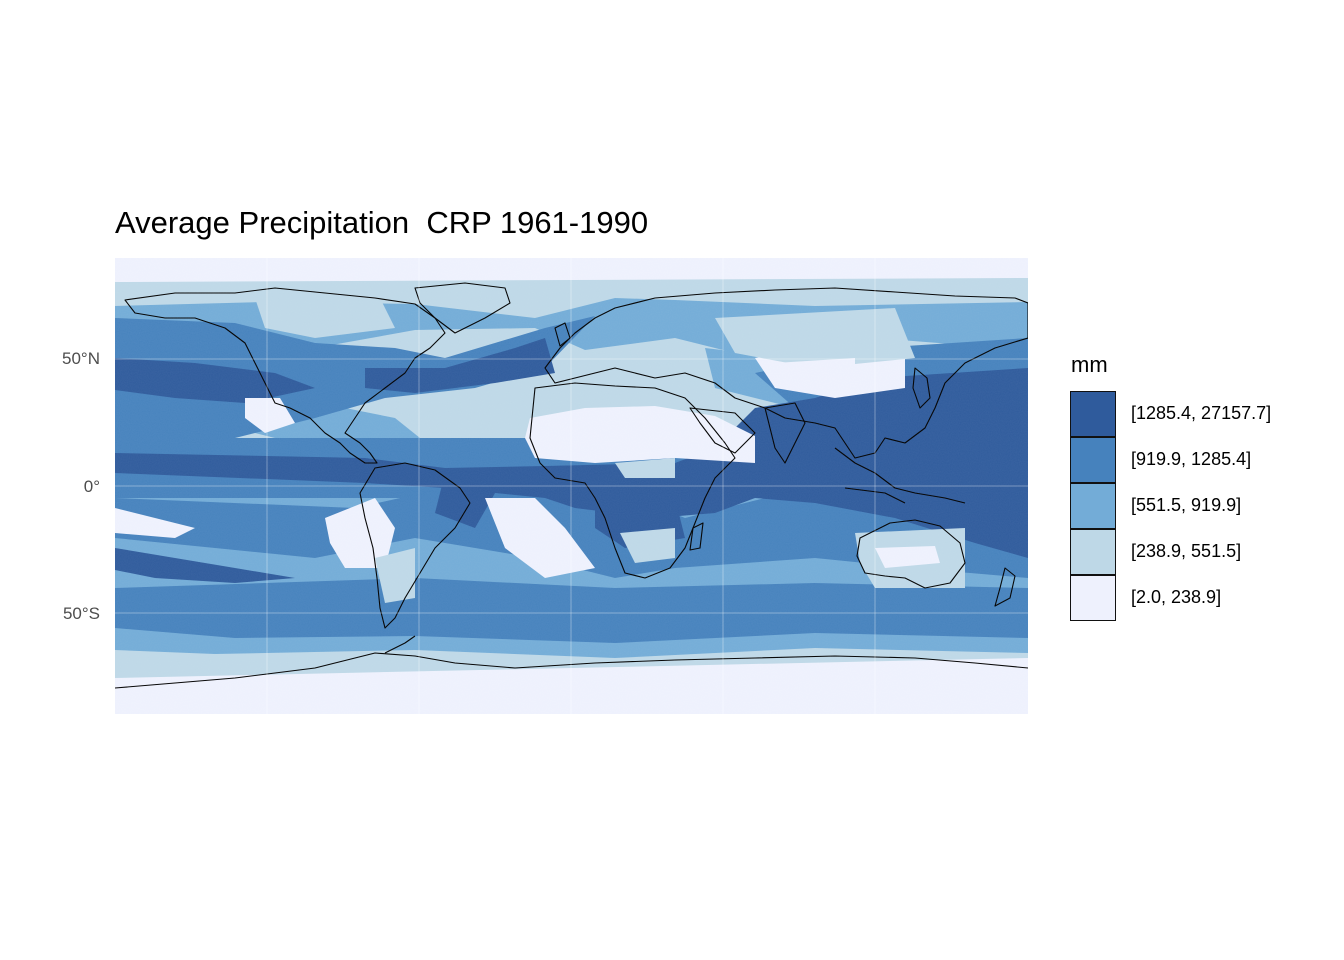  I want to click on legend-title: mm, so click(1089, 364).